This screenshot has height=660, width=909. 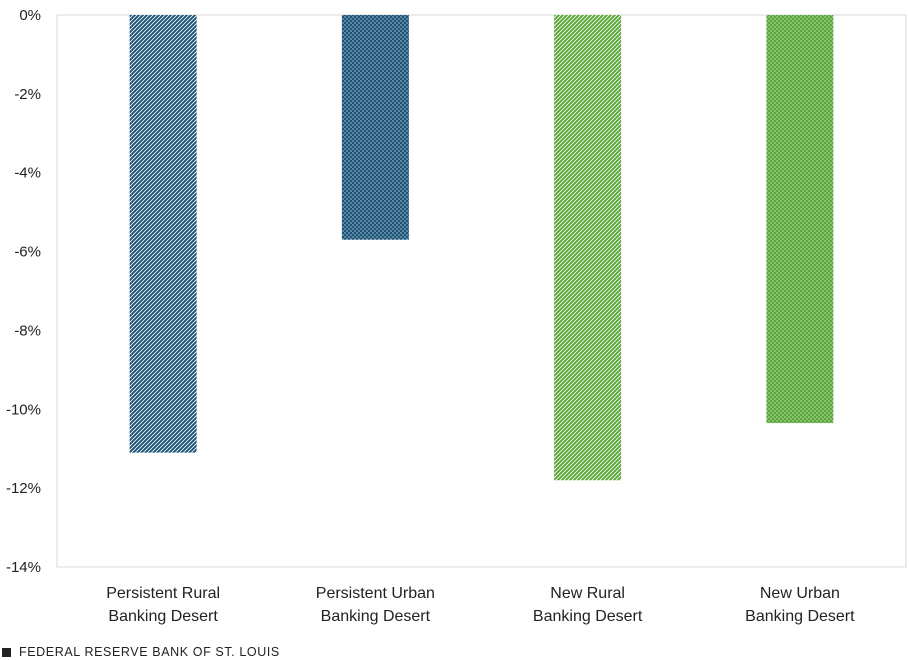 I want to click on y-tick-label: -10%, so click(x=23, y=409).